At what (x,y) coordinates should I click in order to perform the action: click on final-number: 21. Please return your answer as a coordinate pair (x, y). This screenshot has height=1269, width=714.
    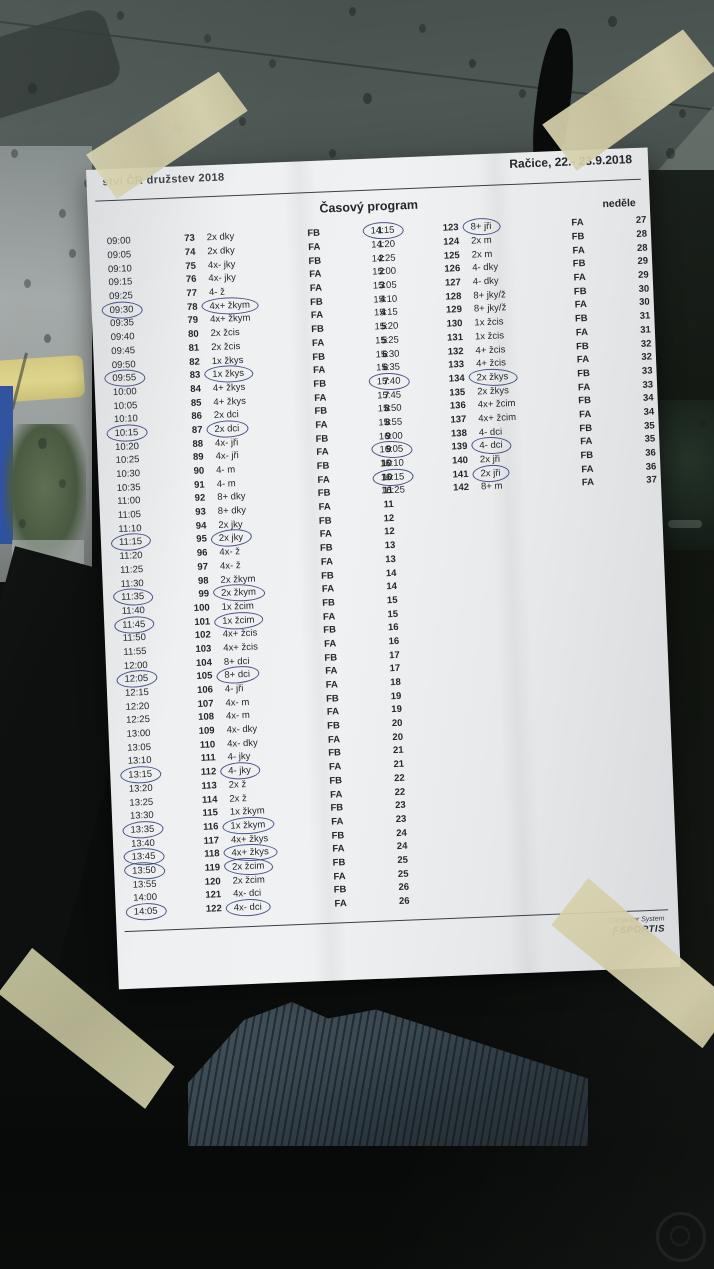
    Looking at the image, I should click on (398, 751).